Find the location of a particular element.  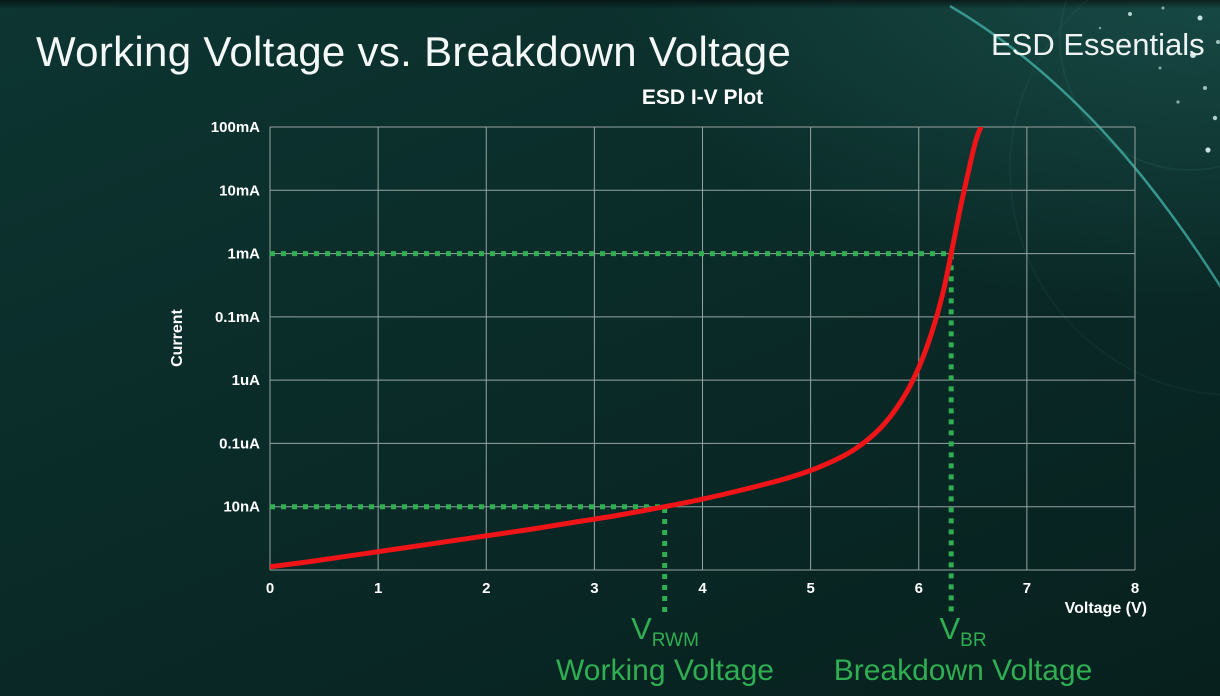

vrwm-symbol: VRWM is located at coordinates (665, 632).